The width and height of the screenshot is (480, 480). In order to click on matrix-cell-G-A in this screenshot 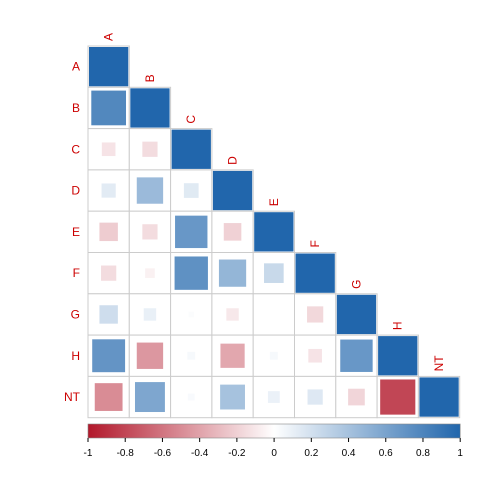, I will do `click(108, 314)`.